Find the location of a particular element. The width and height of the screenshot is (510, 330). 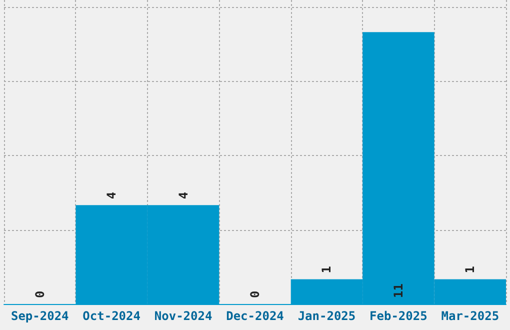

x-tick-label: Feb-2025 is located at coordinates (399, 316).